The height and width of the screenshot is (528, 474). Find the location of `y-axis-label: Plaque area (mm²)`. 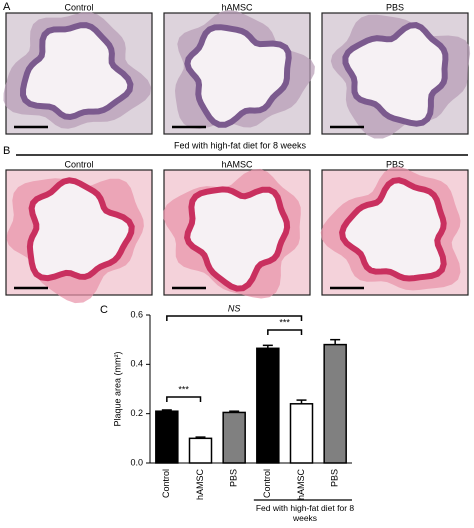

y-axis-label: Plaque area (mm²) is located at coordinates (117, 388).